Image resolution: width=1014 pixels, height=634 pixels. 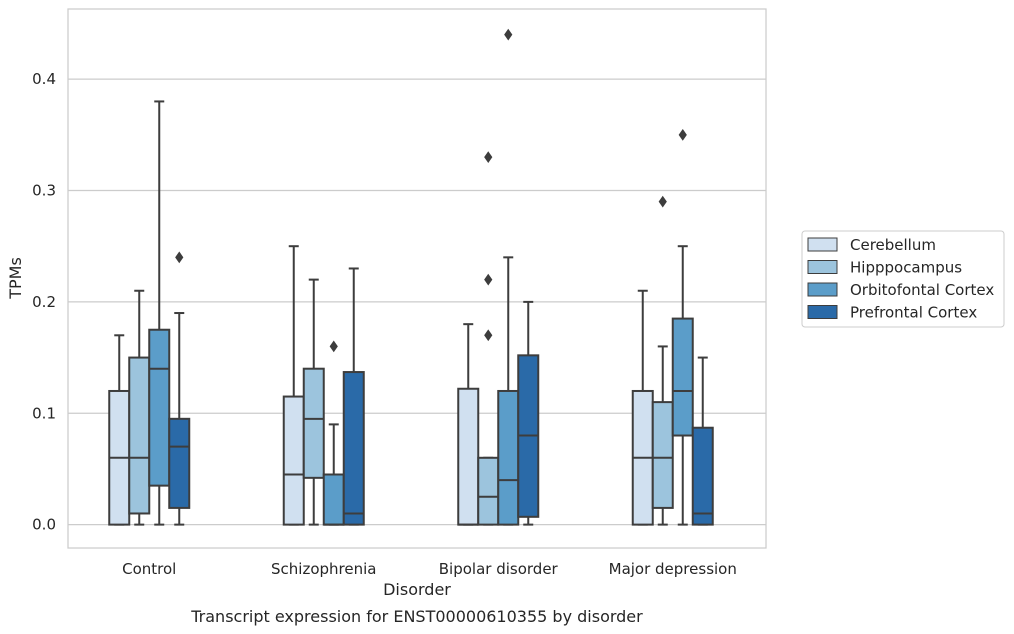 I want to click on x-tick-label: Major depression, so click(x=673, y=569).